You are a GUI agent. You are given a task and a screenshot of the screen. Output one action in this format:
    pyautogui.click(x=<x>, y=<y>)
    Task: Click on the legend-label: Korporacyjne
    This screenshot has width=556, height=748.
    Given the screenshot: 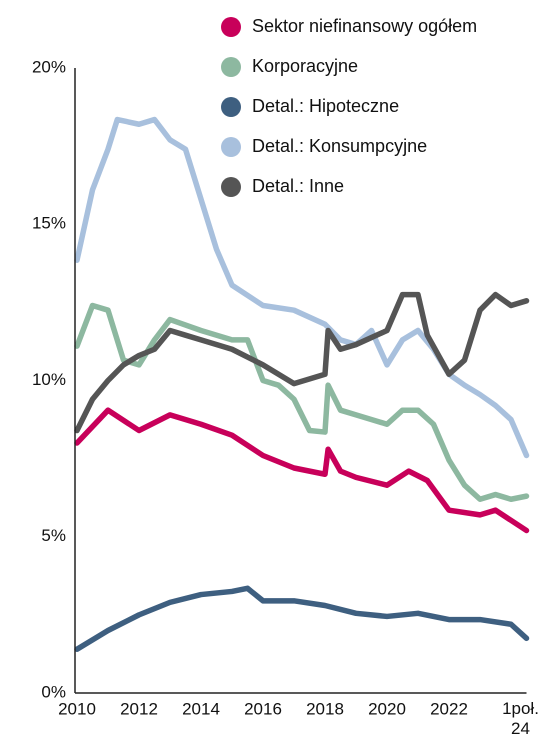 What is the action you would take?
    pyautogui.click(x=305, y=66)
    